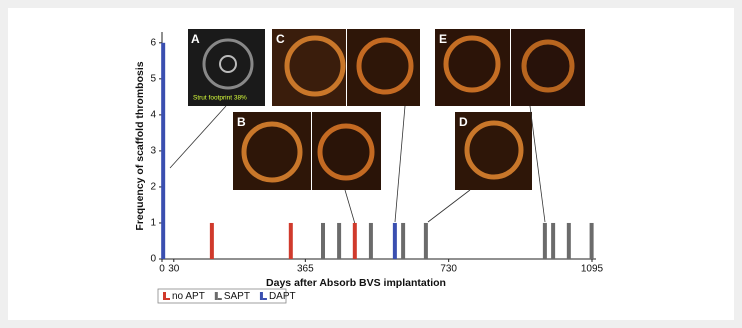  What do you see at coordinates (537, 164) in the screenshot?
I see `arrow-e` at bounding box center [537, 164].